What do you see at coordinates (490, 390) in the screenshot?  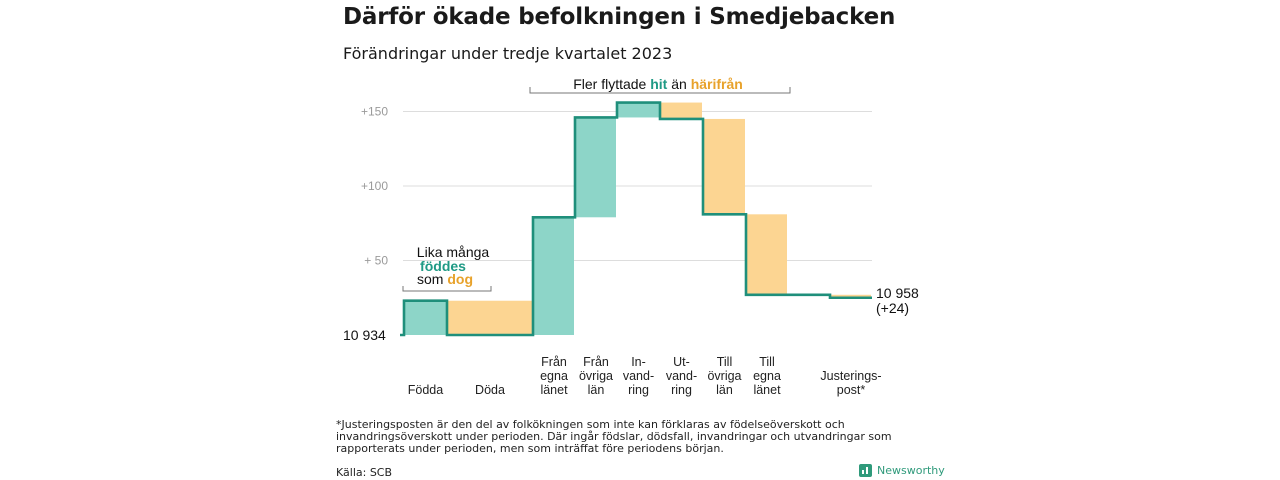 I see `category-label: Döda` at bounding box center [490, 390].